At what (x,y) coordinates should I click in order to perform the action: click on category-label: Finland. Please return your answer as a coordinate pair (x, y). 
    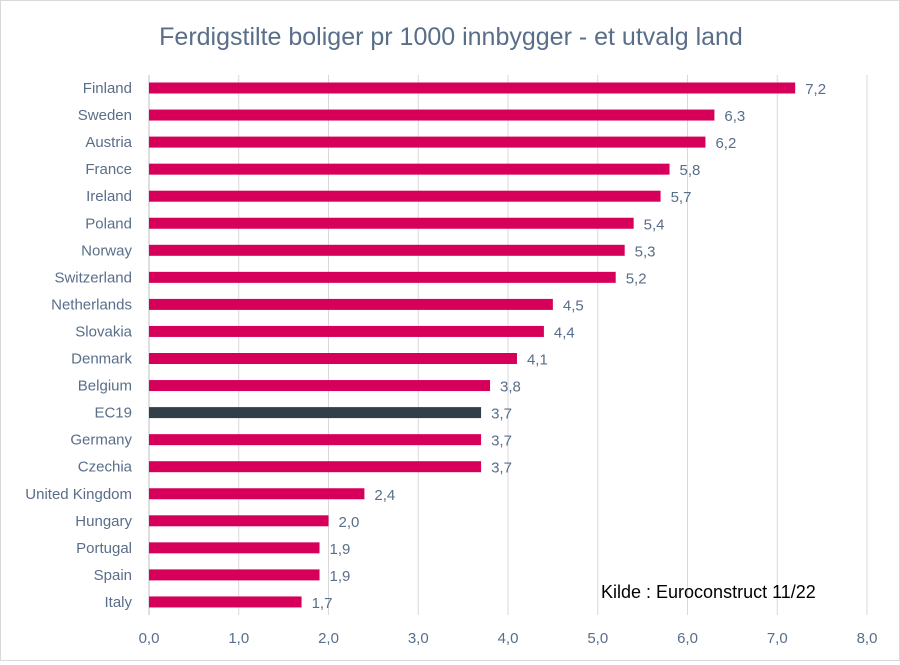
    Looking at the image, I should click on (107, 88).